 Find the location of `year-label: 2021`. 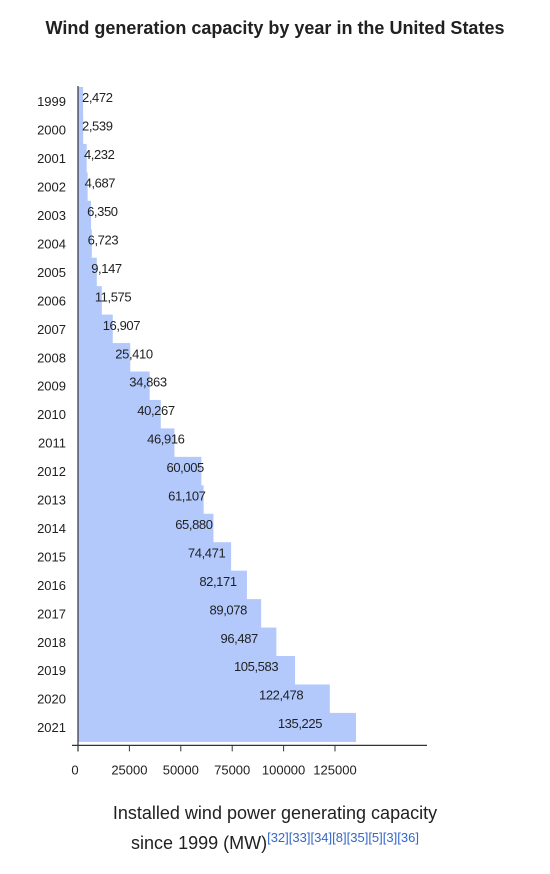

year-label: 2021 is located at coordinates (51, 727).